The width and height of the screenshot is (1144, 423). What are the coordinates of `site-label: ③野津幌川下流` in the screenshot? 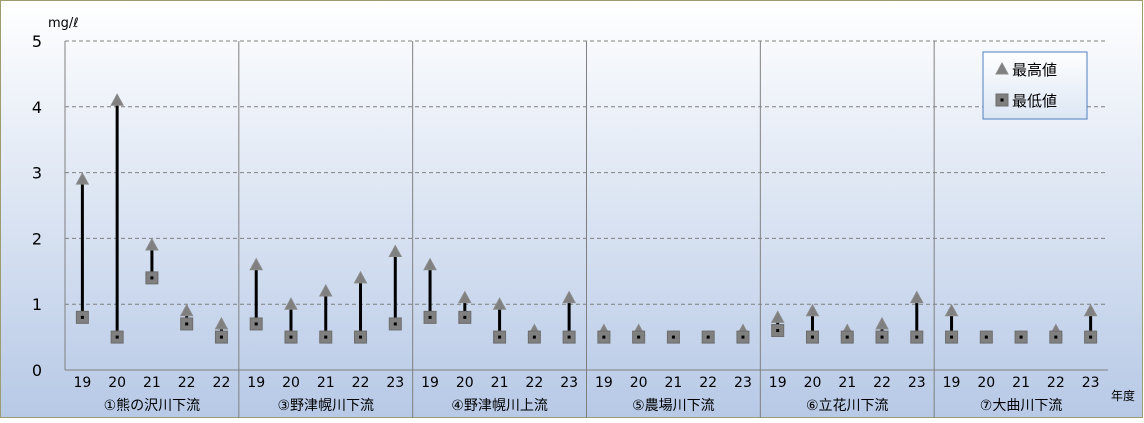 It's located at (325, 406).